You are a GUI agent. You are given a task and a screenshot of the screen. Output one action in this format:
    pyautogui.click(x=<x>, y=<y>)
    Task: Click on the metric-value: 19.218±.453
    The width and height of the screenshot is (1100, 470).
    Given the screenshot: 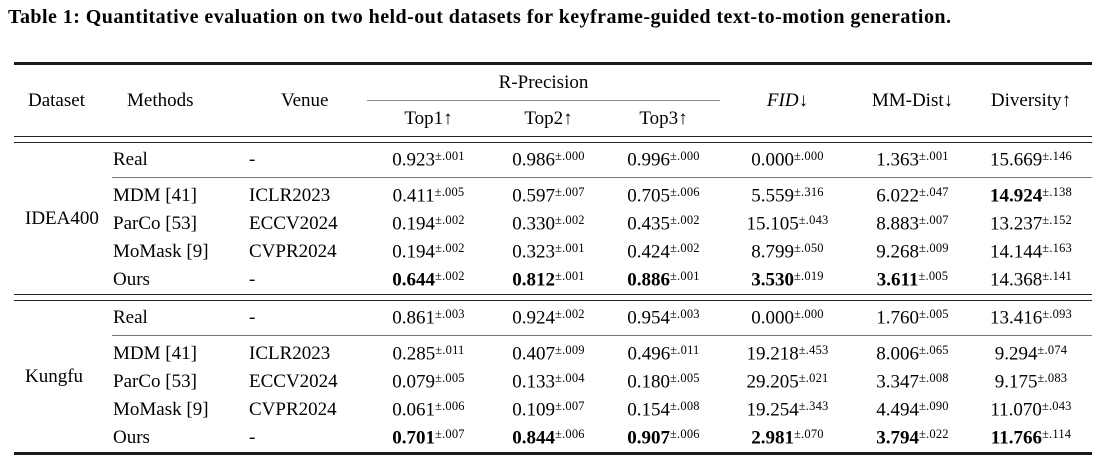 What is the action you would take?
    pyautogui.click(x=787, y=353)
    